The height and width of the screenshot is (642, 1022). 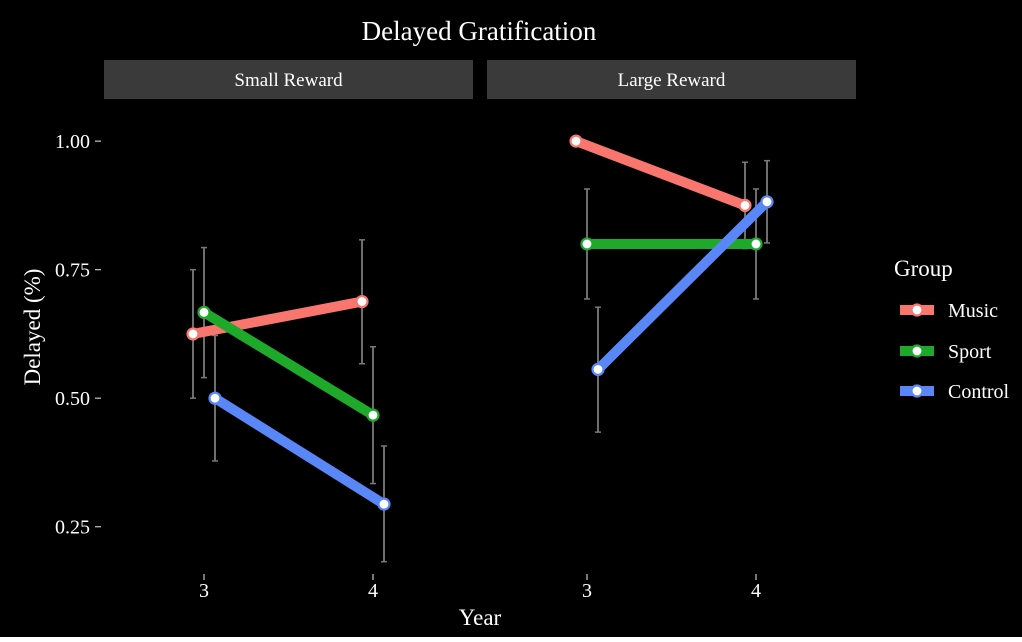 I want to click on y-tick-label: 0.25, so click(x=72, y=528).